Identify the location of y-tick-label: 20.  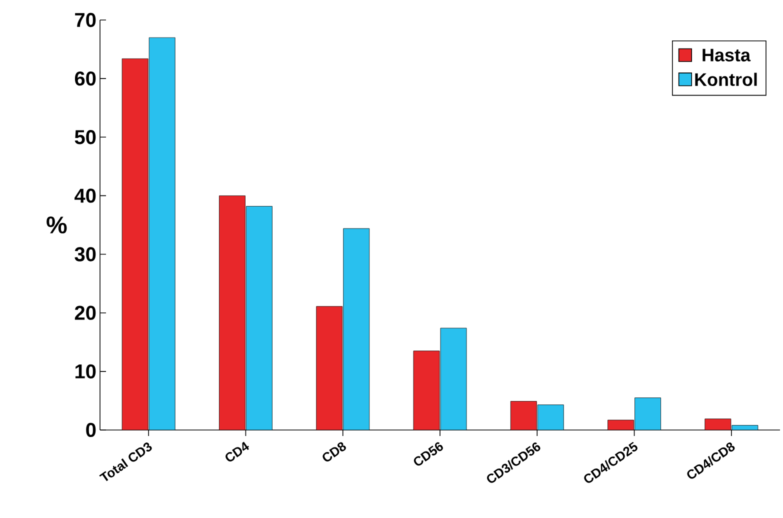
(85, 313).